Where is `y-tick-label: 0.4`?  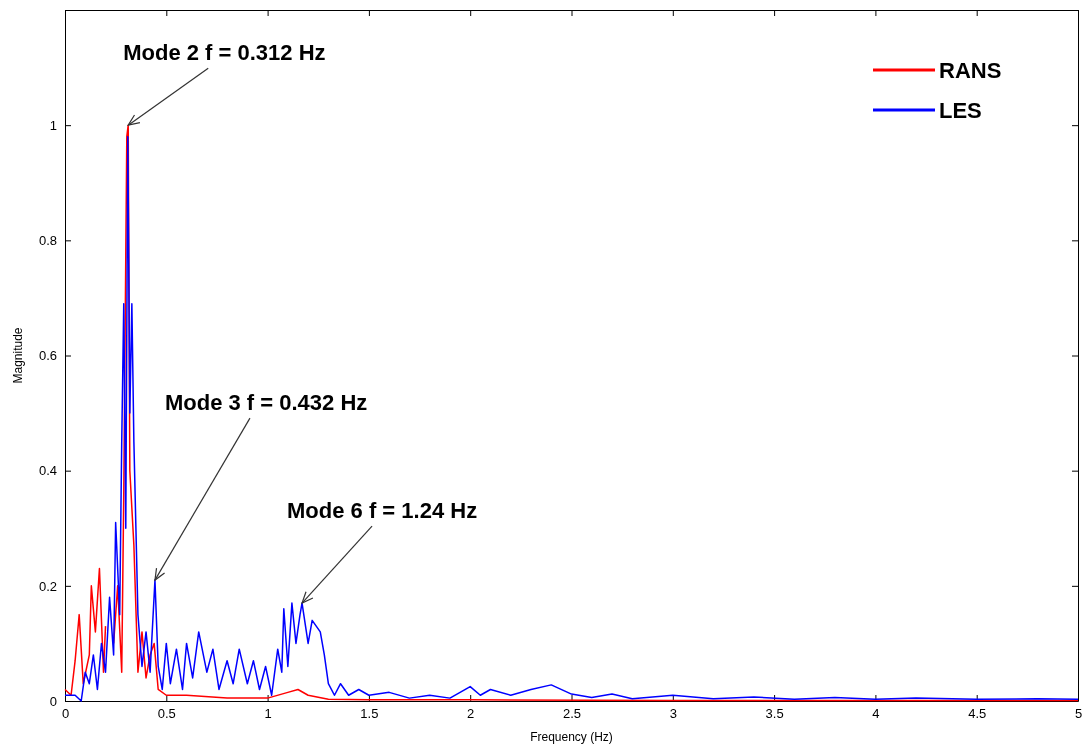
y-tick-label: 0.4 is located at coordinates (47, 471).